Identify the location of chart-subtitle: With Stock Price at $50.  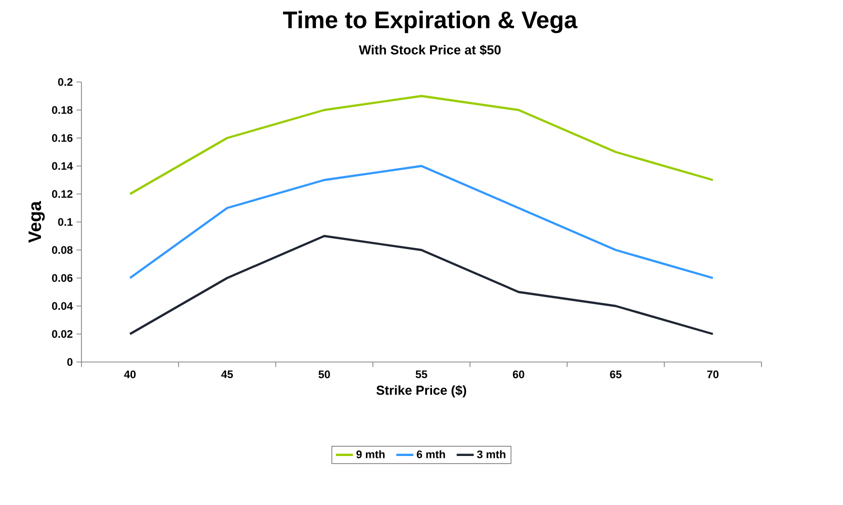
(429, 50).